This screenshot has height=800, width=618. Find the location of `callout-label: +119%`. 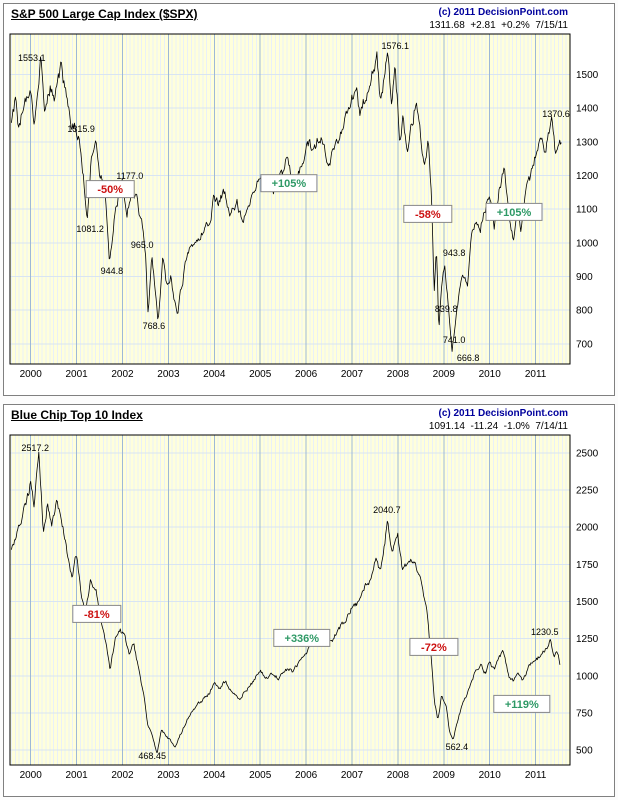

callout-label: +119% is located at coordinates (522, 705).